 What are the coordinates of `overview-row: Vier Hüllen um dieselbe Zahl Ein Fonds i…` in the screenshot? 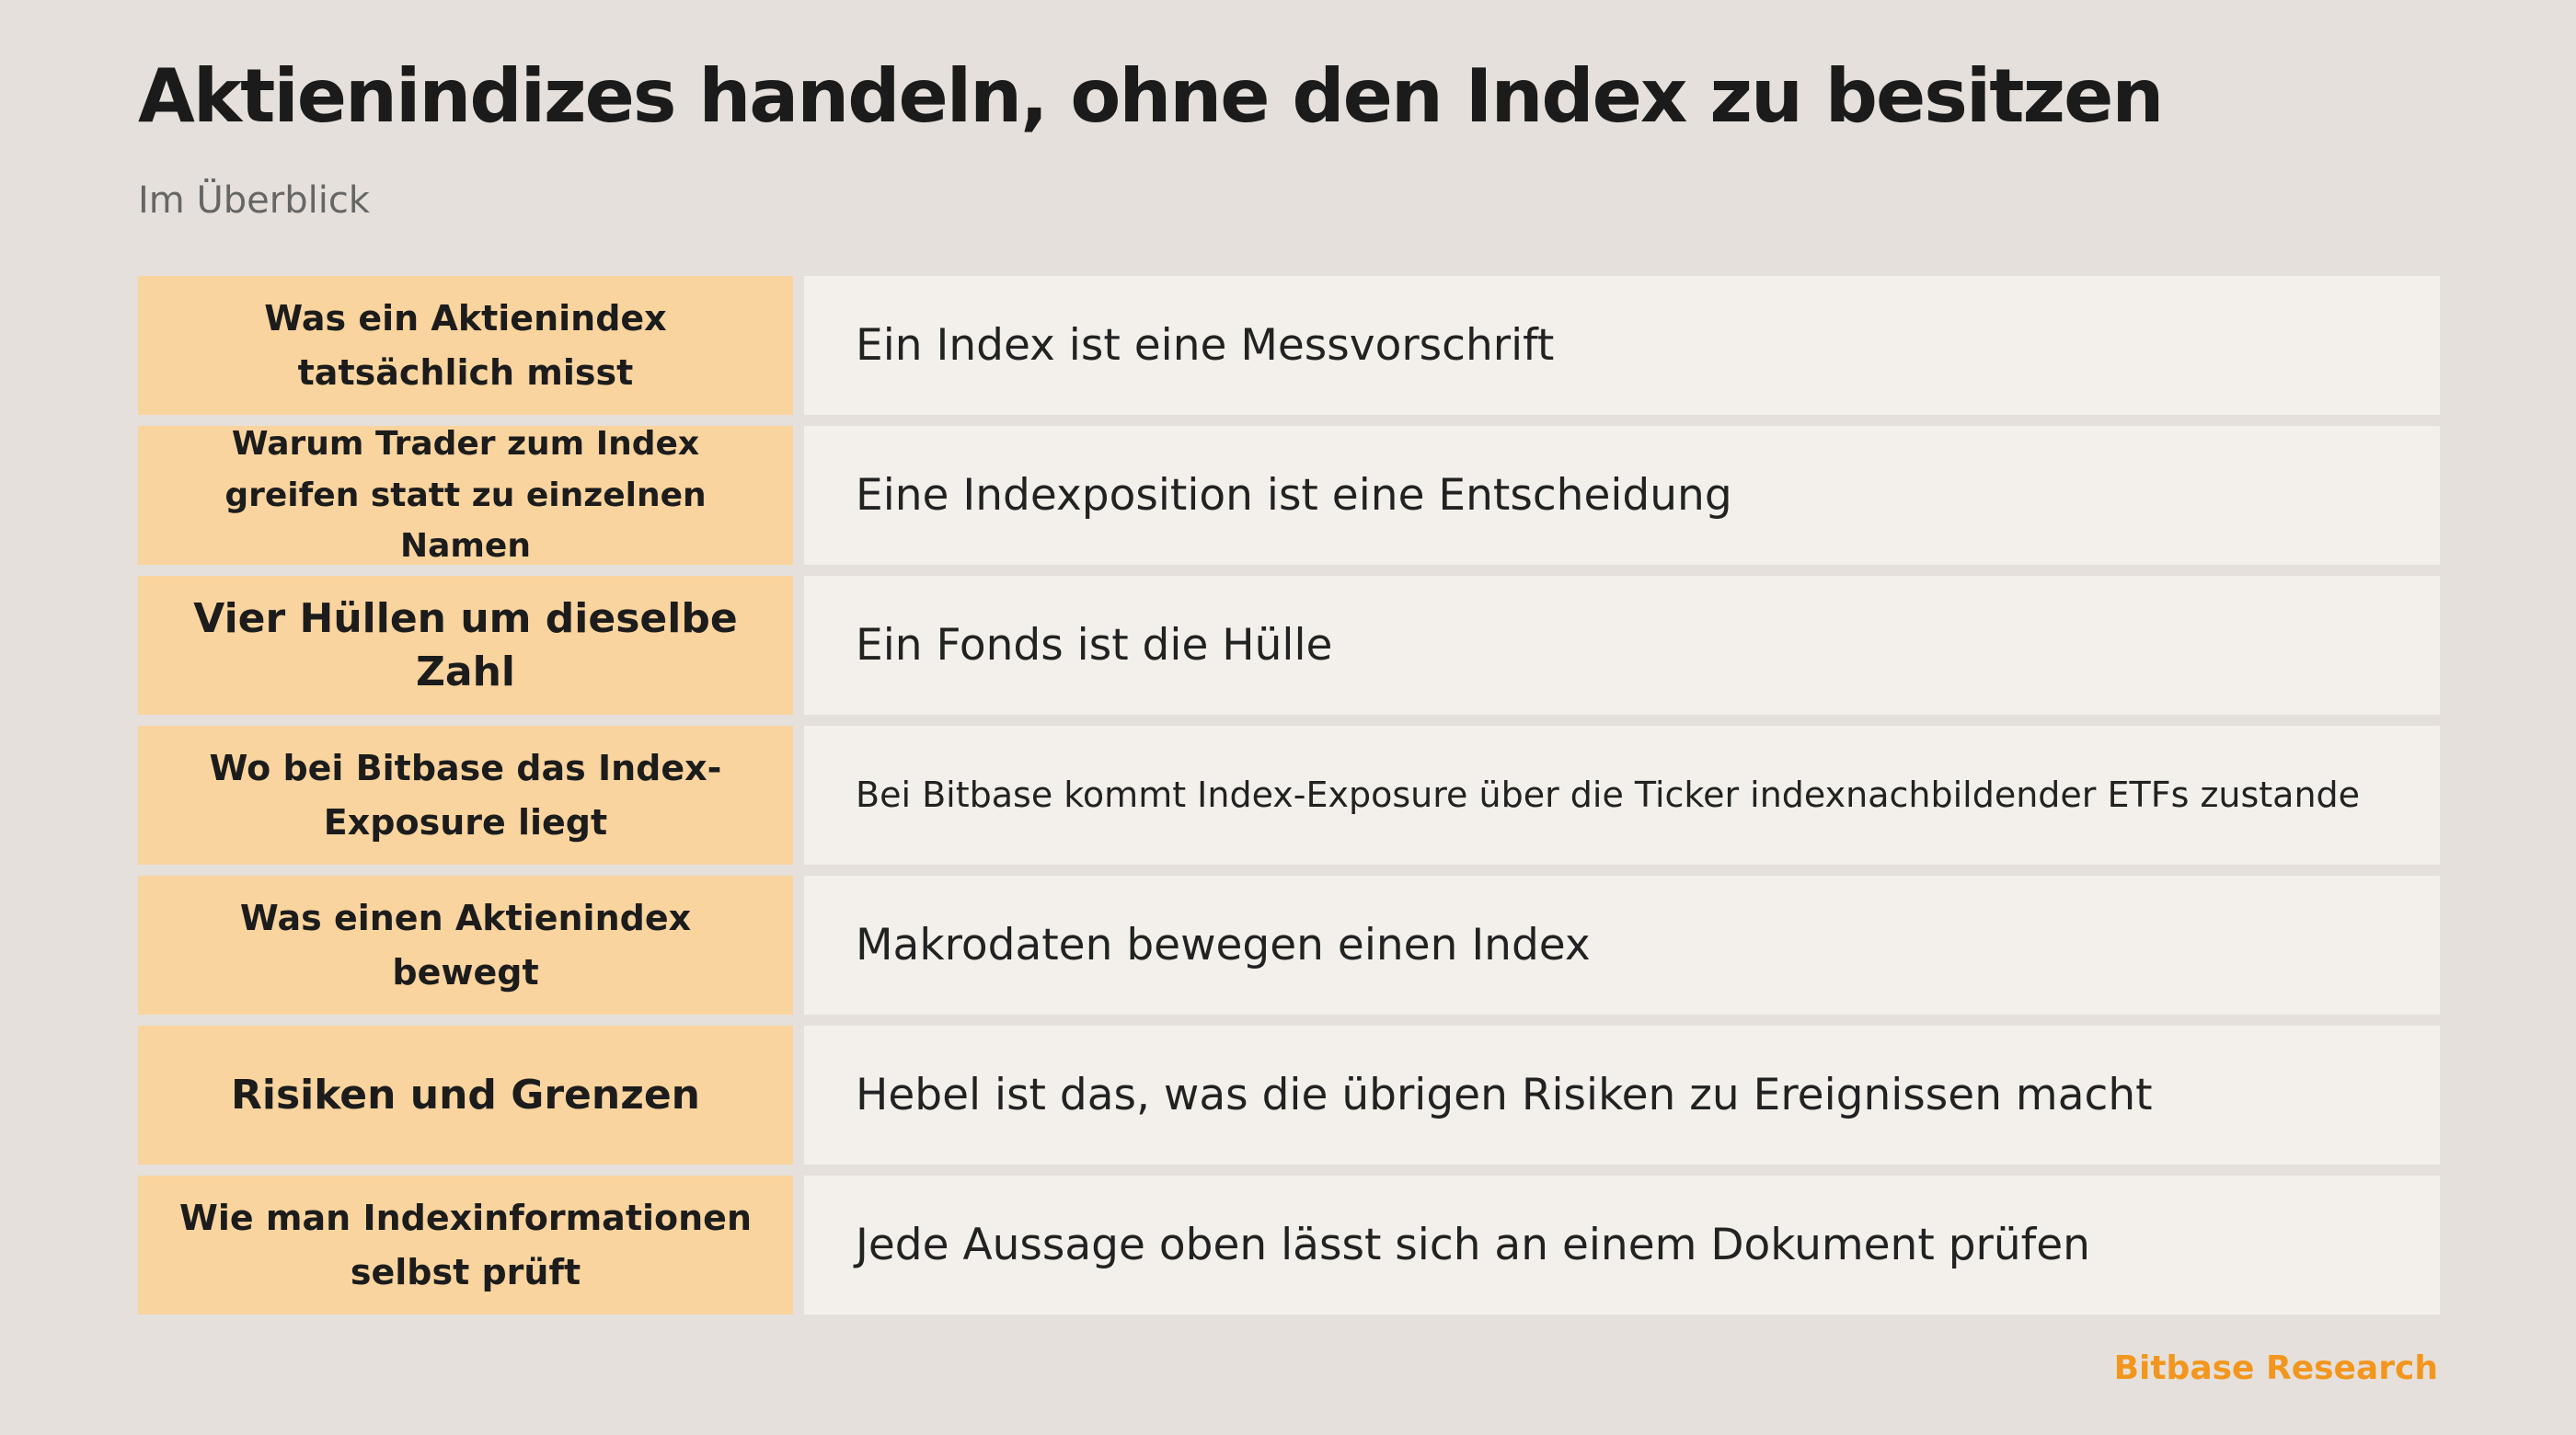 It's located at (1289, 645).